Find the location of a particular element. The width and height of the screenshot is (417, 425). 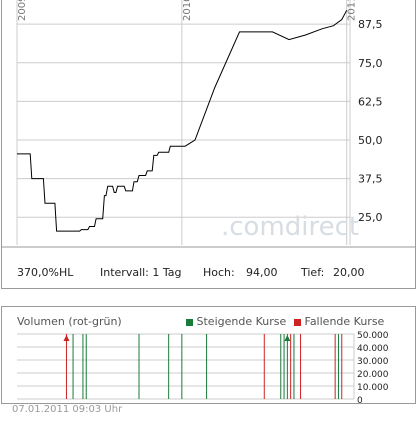

high-label: Hoch: is located at coordinates (219, 272).